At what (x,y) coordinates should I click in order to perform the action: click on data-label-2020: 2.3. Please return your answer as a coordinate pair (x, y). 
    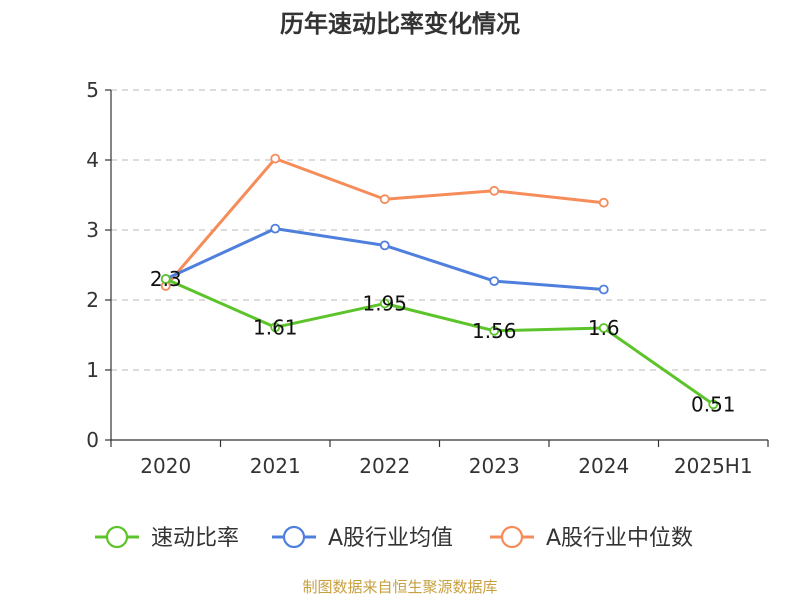
    Looking at the image, I should click on (166, 279).